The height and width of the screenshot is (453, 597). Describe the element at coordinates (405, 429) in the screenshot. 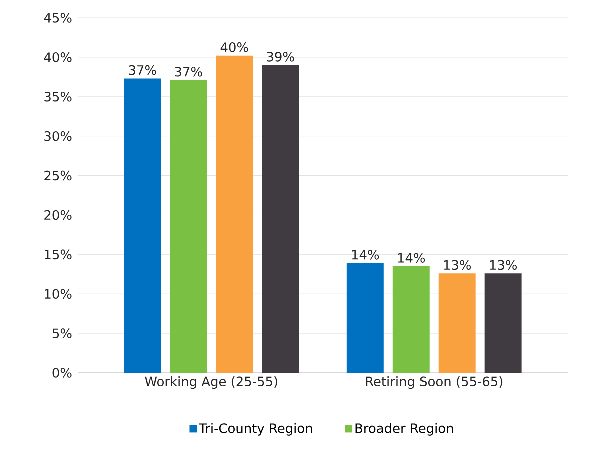

I see `legend-label: Broader Region` at that location.